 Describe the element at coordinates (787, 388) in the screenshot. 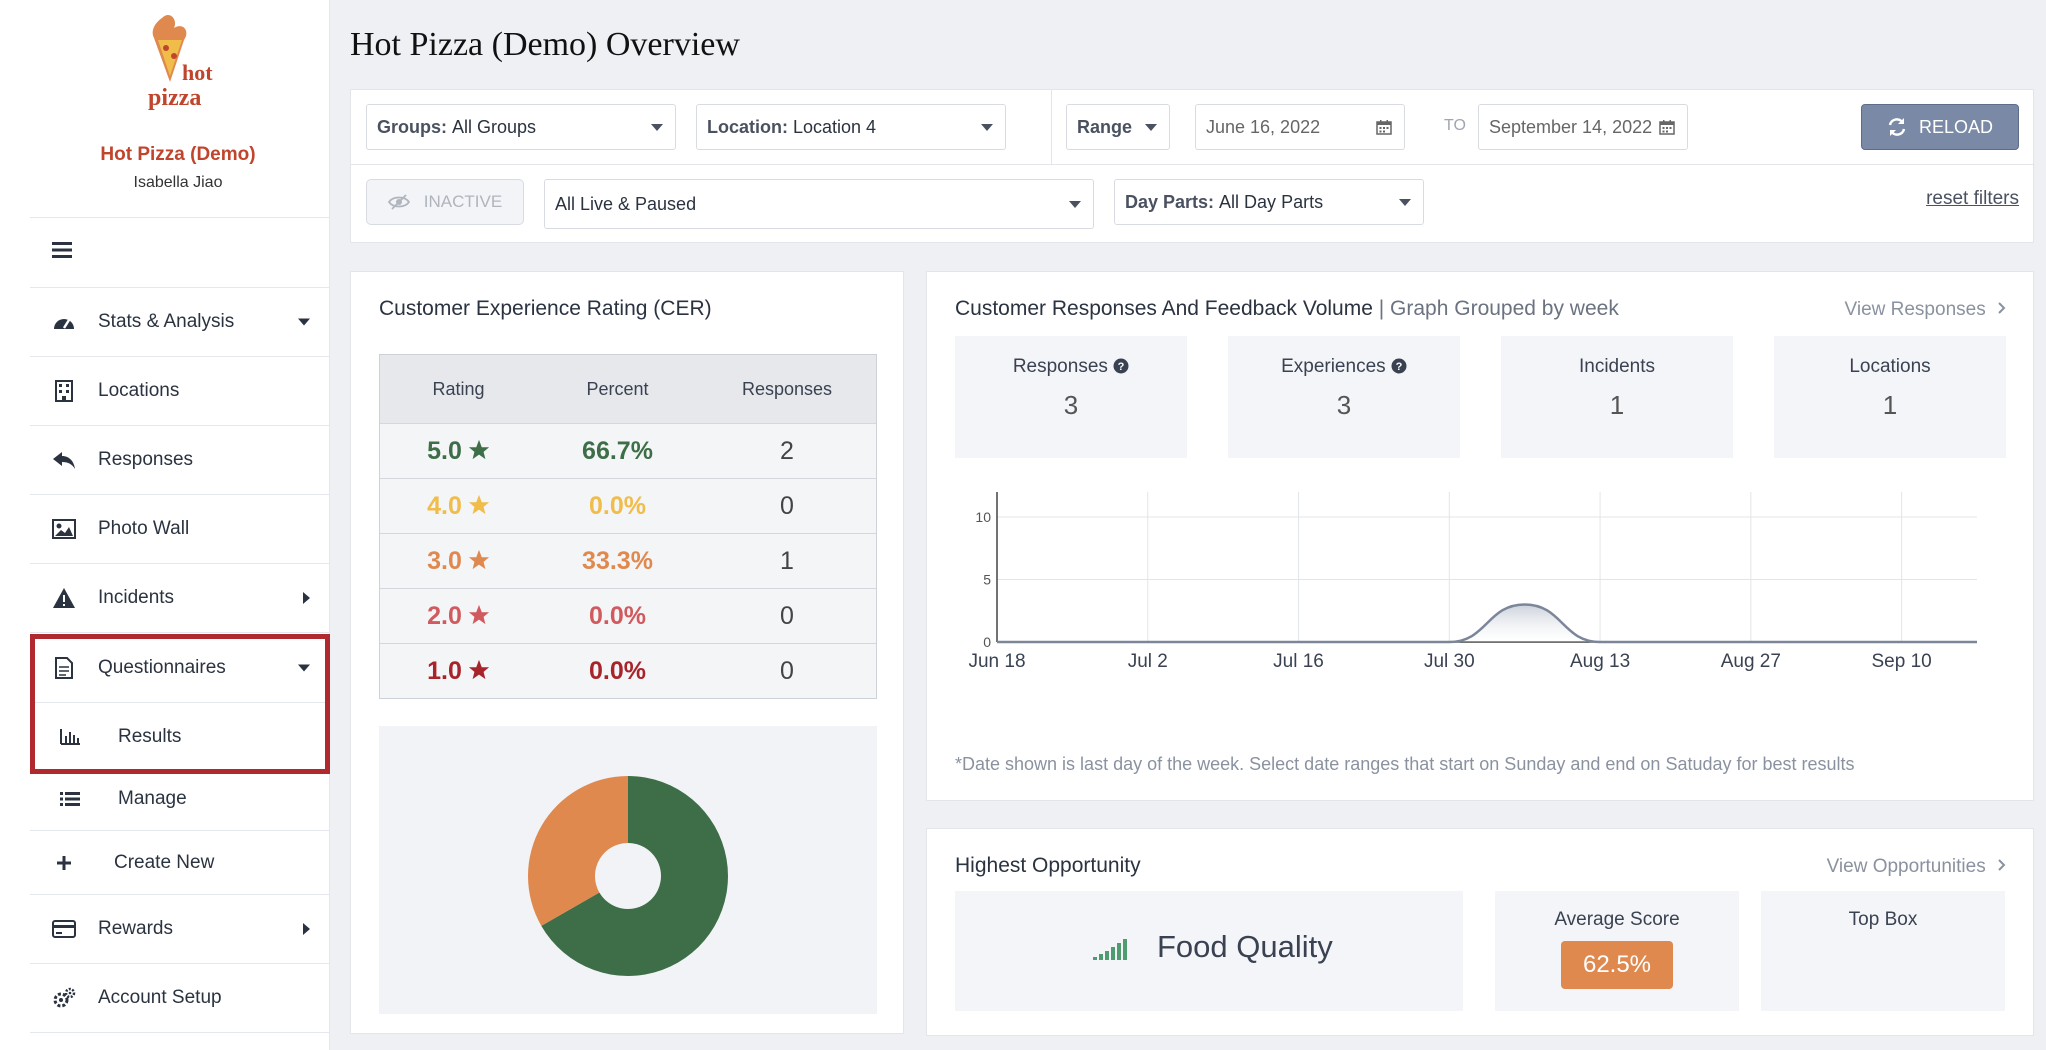

I see `column-header: Responses` at that location.